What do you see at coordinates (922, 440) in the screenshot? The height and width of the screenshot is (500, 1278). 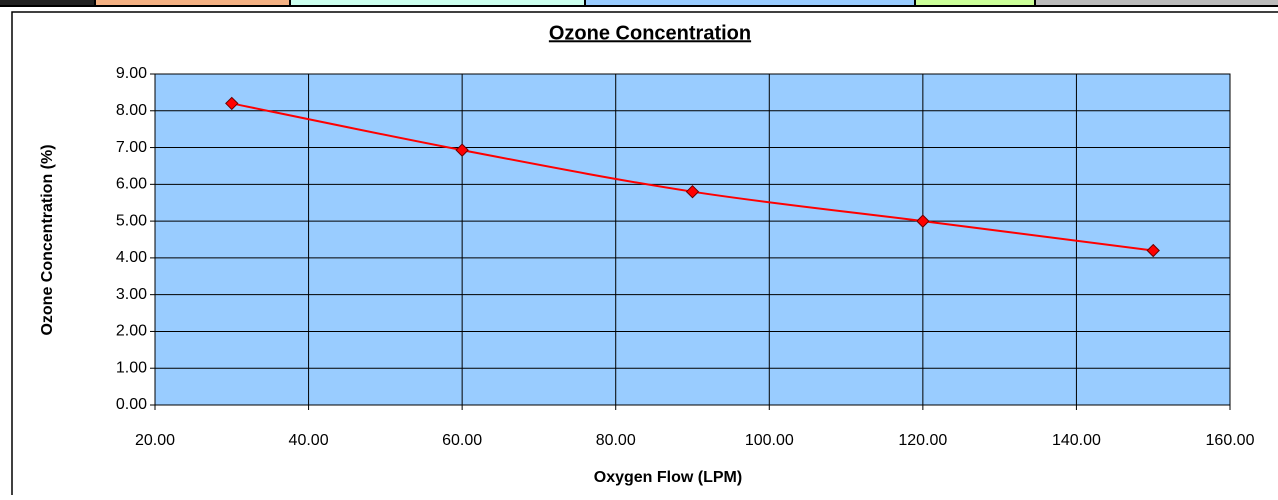 I see `x-tick-label: 120.00` at bounding box center [922, 440].